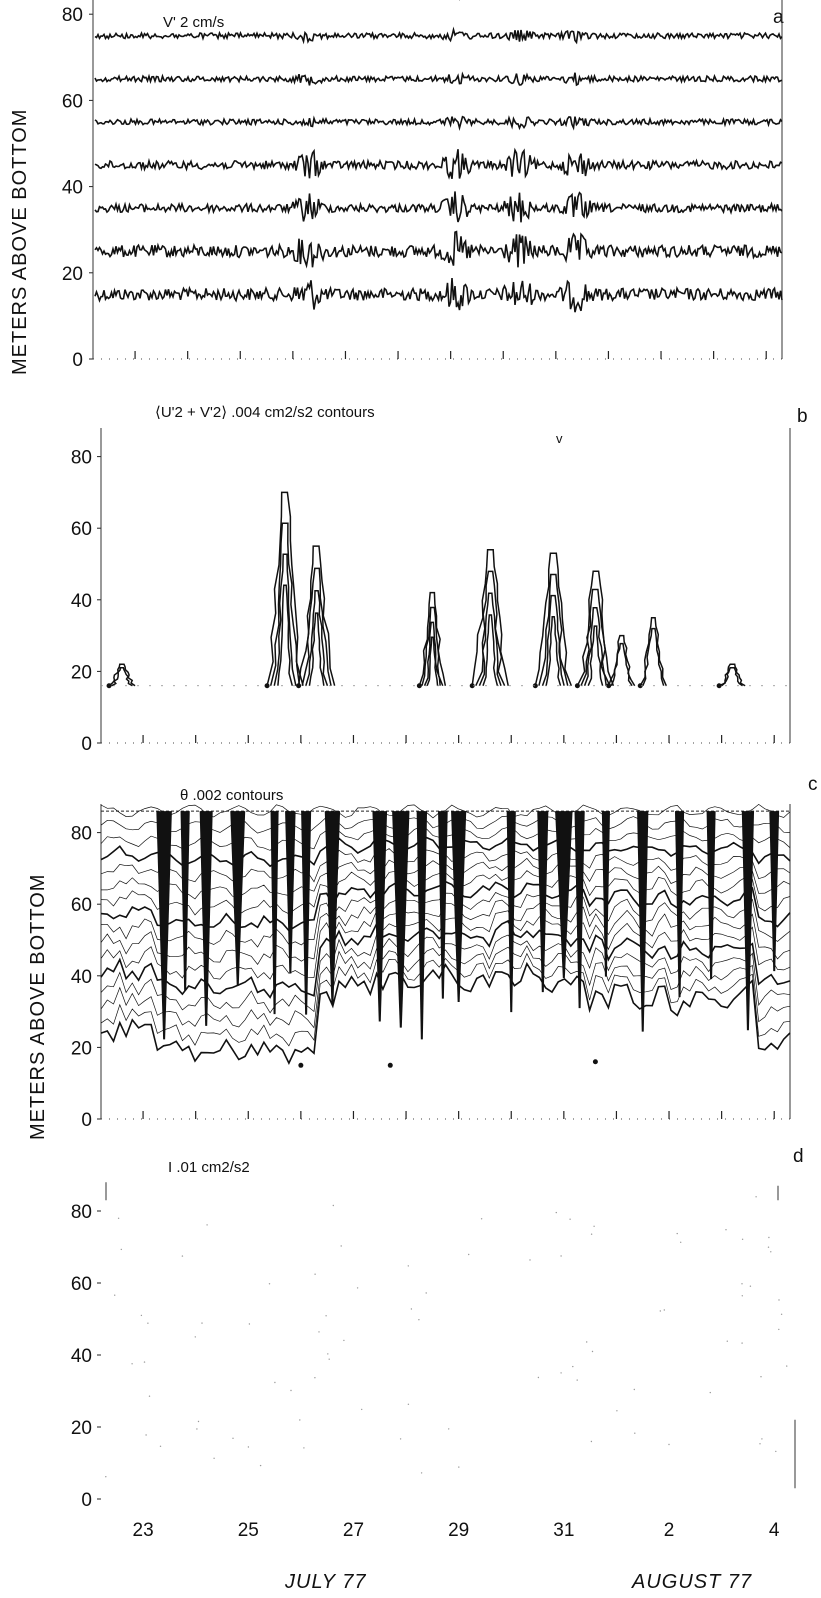 This screenshot has width=821, height=1598. I want to click on panel-c-letter: c, so click(813, 784).